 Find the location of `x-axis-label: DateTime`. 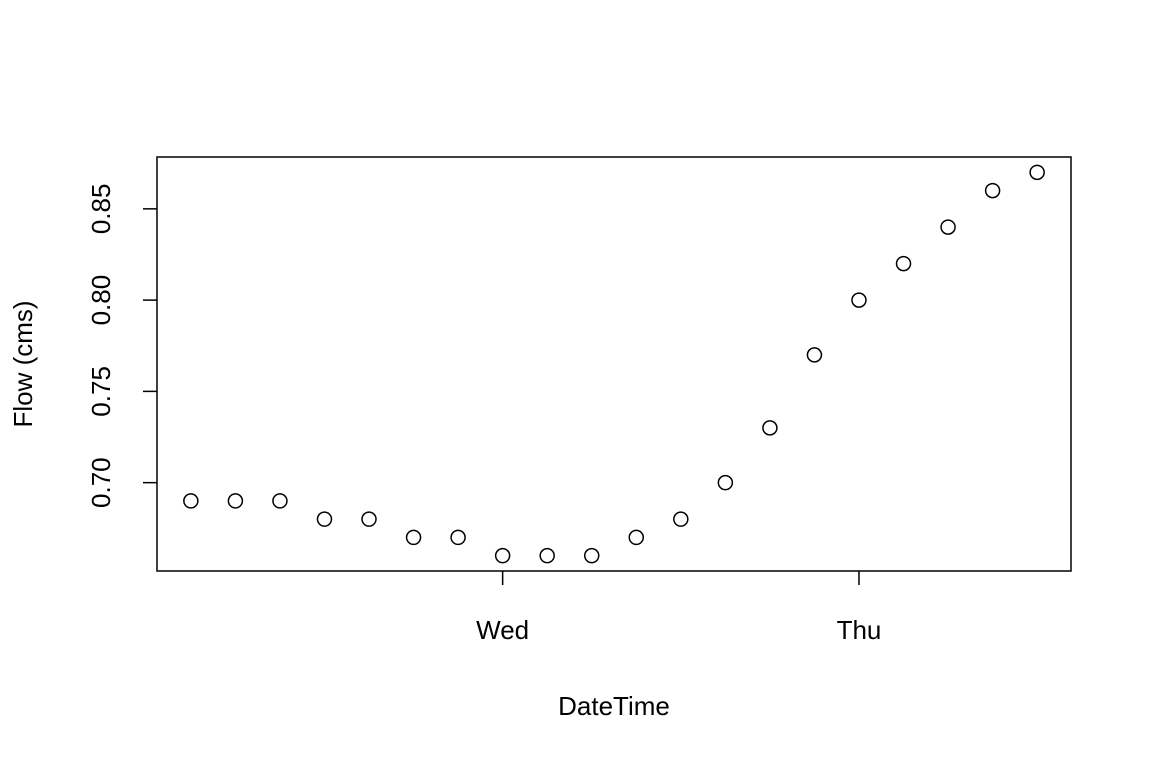

x-axis-label: DateTime is located at coordinates (614, 706).